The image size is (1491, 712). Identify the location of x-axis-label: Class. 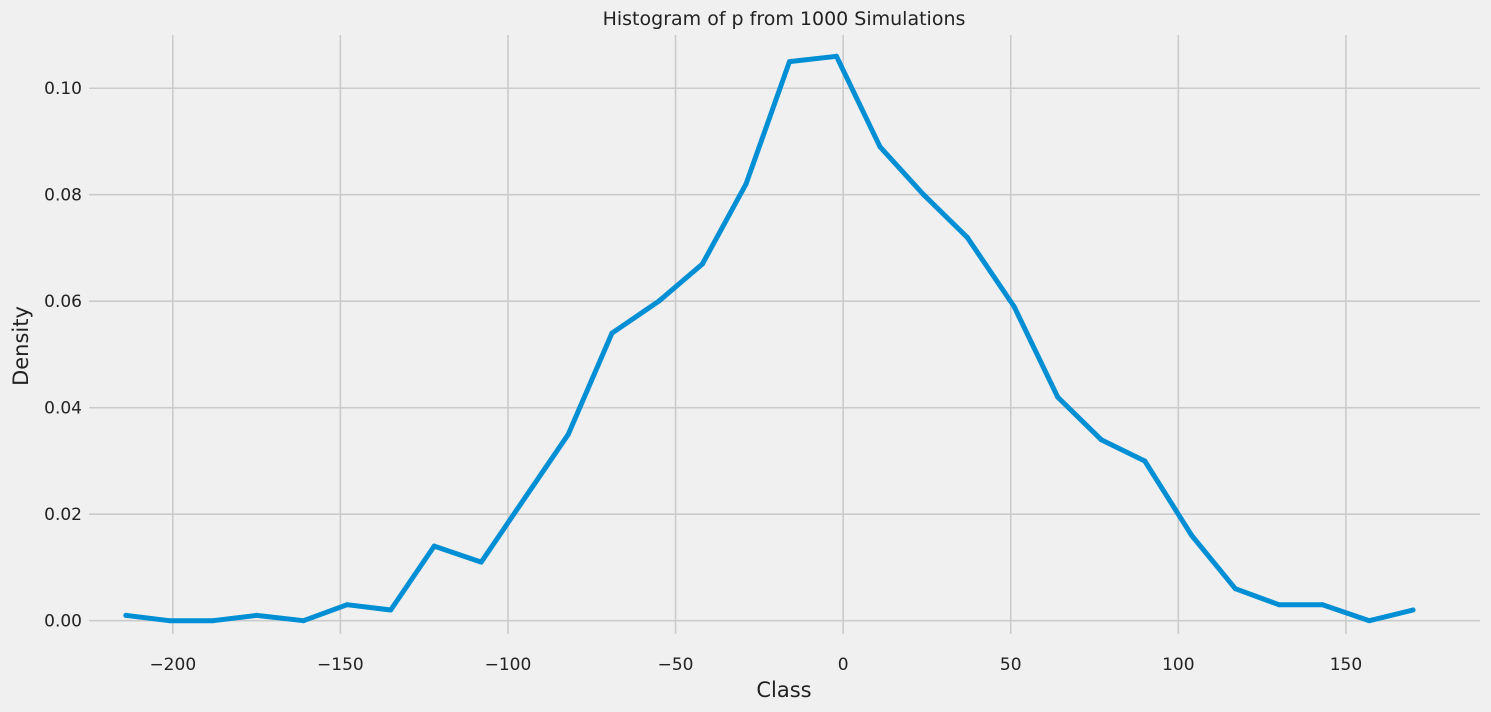
(783, 690).